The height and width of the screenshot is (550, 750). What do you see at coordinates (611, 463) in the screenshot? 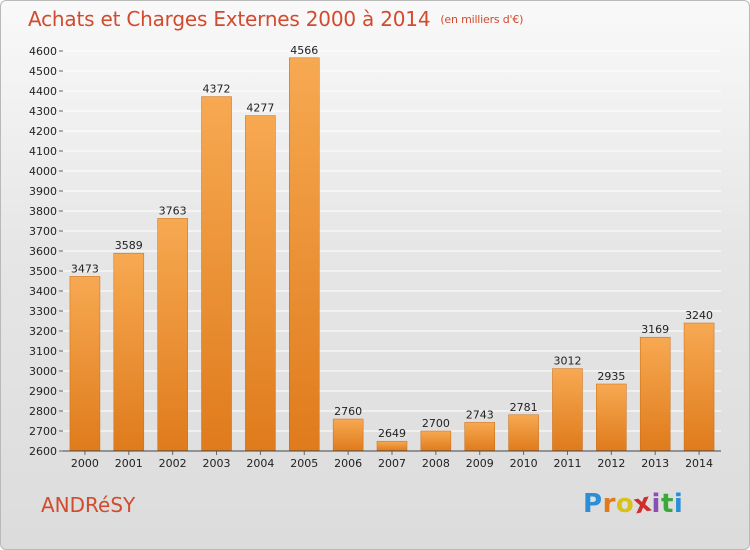
I see `x-tick-label-2012: 2012` at bounding box center [611, 463].